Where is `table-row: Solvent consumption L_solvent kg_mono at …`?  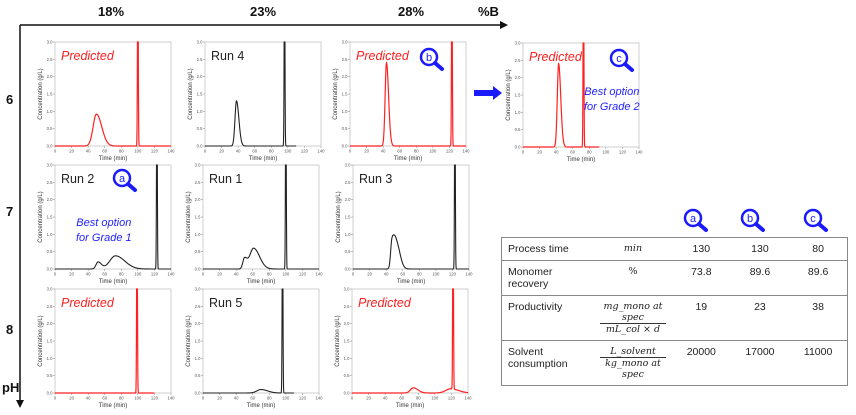 table-row: Solvent consumption L_solvent kg_mono at … is located at coordinates (674, 363).